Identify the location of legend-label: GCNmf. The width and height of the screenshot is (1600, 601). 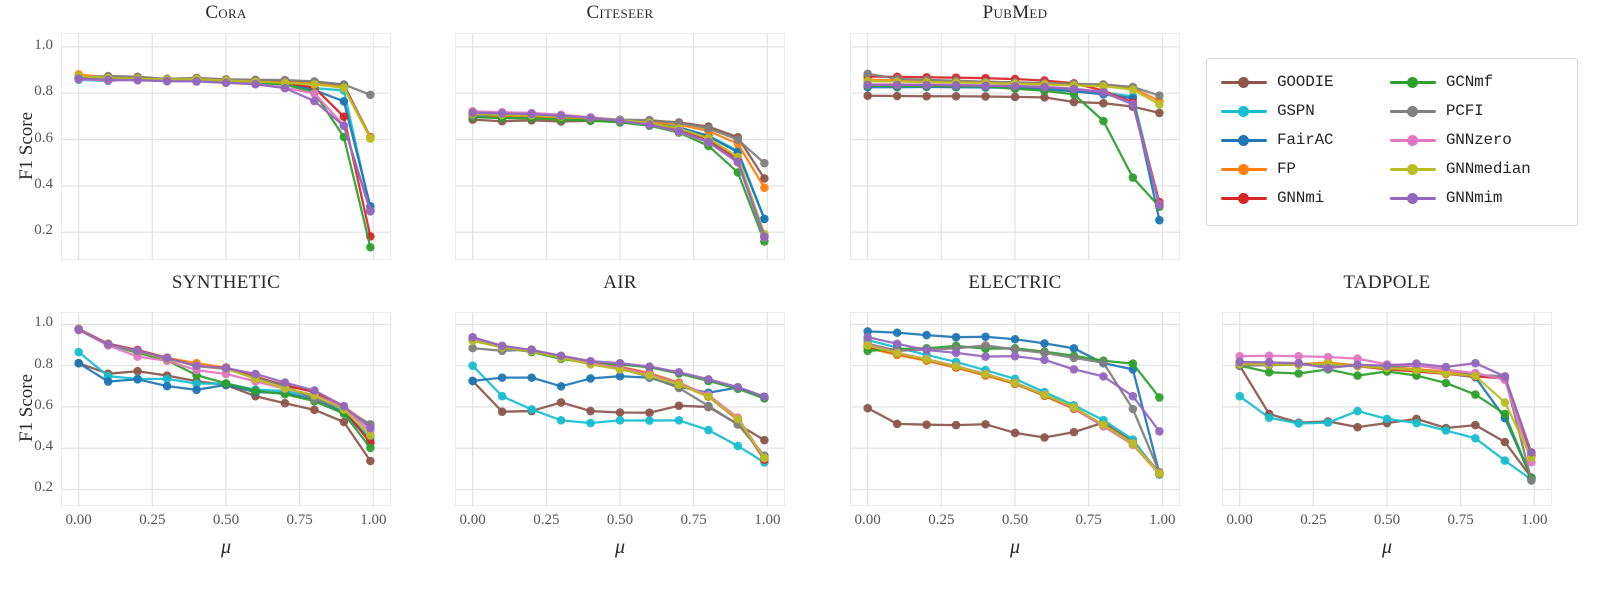
(1469, 82).